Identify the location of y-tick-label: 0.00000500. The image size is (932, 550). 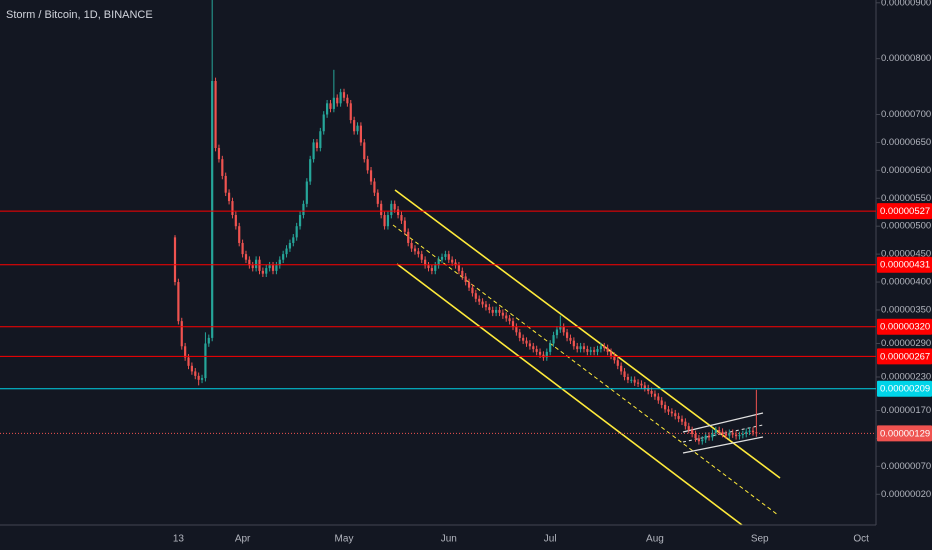
(906, 226).